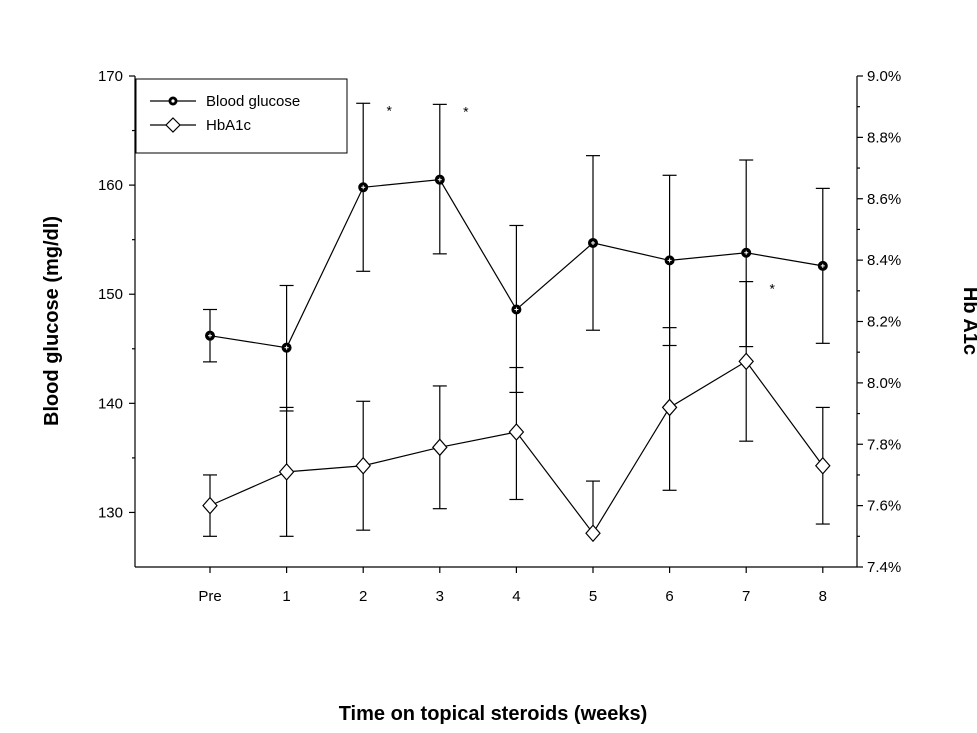 Image resolution: width=977 pixels, height=733 pixels. I want to click on right-tick-label: 9.0%, so click(884, 76).